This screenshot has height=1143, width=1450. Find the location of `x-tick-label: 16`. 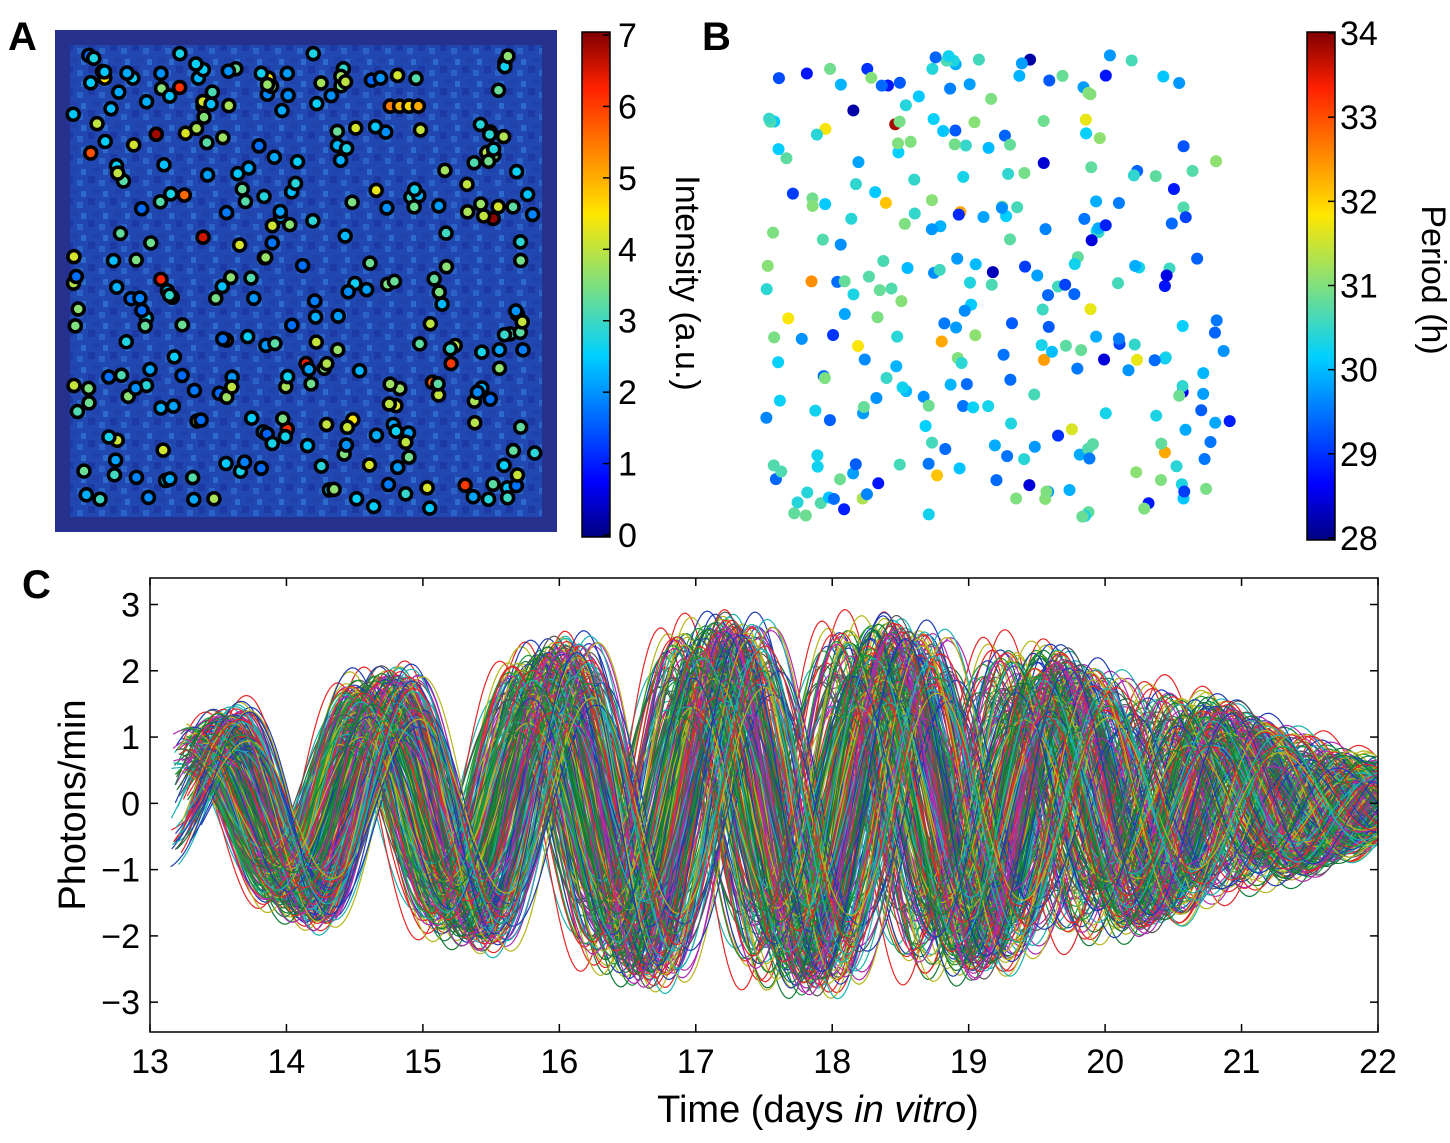

x-tick-label: 16 is located at coordinates (559, 1062).